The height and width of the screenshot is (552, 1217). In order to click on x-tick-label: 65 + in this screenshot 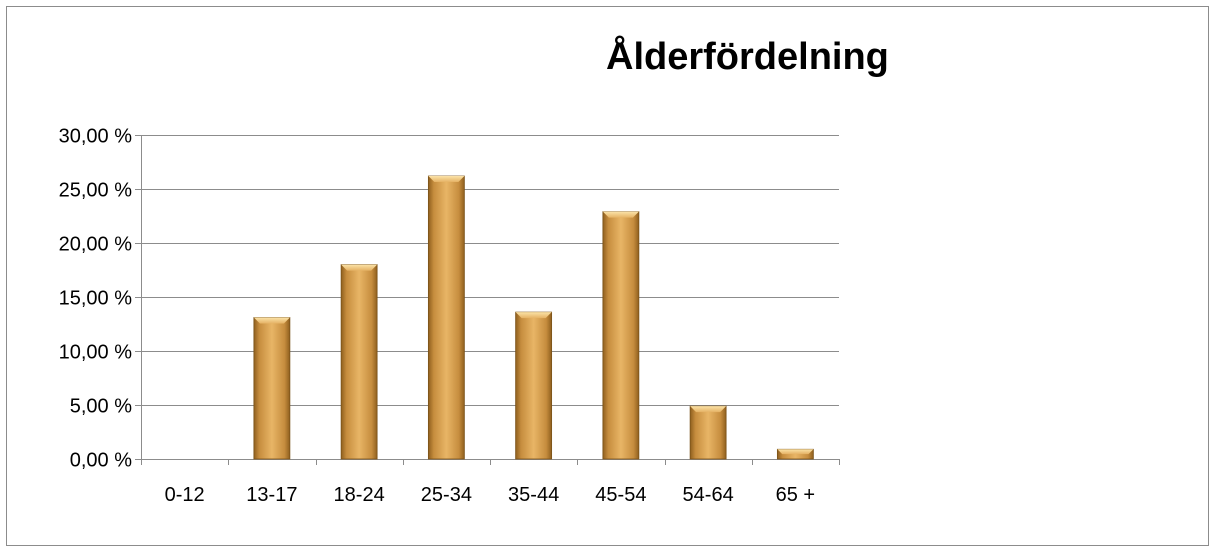, I will do `click(795, 495)`.